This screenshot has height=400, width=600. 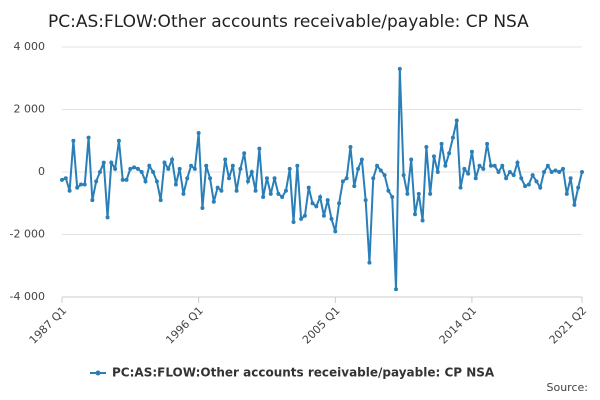 What do you see at coordinates (321, 325) in the screenshot?
I see `x-tick-label: 2005 Q1` at bounding box center [321, 325].